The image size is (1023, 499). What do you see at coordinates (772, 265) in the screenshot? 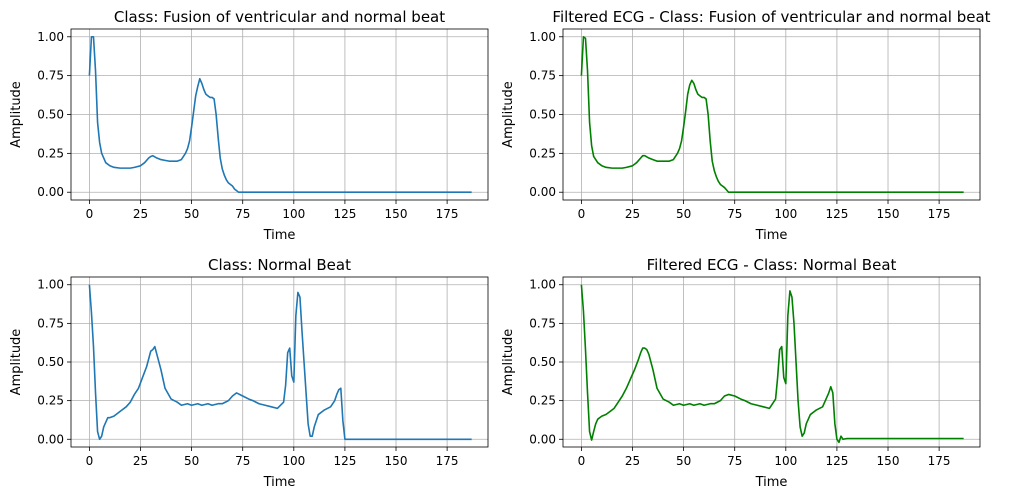
I see `chart-title: Filtered ECG - Class: Normal Beat` at bounding box center [772, 265].